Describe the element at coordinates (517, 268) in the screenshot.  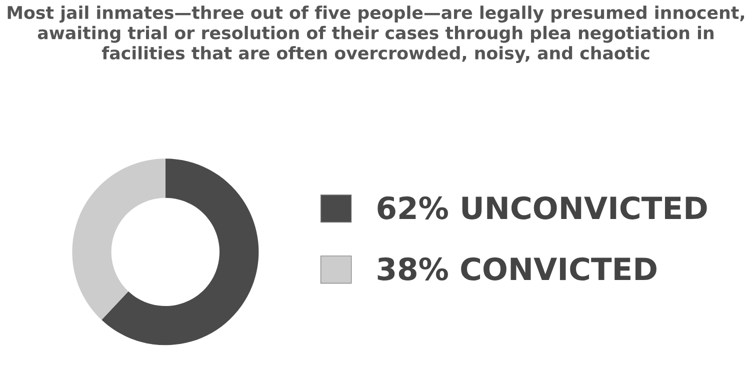
I see `legend-label: 38% CONVICTED` at that location.